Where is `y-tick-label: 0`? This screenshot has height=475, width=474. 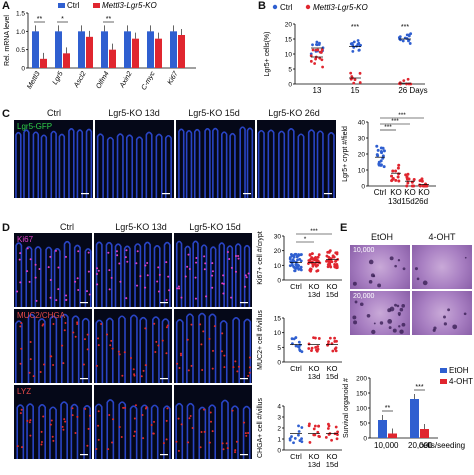
y-tick-label: 0 is located at coordinates (290, 85).